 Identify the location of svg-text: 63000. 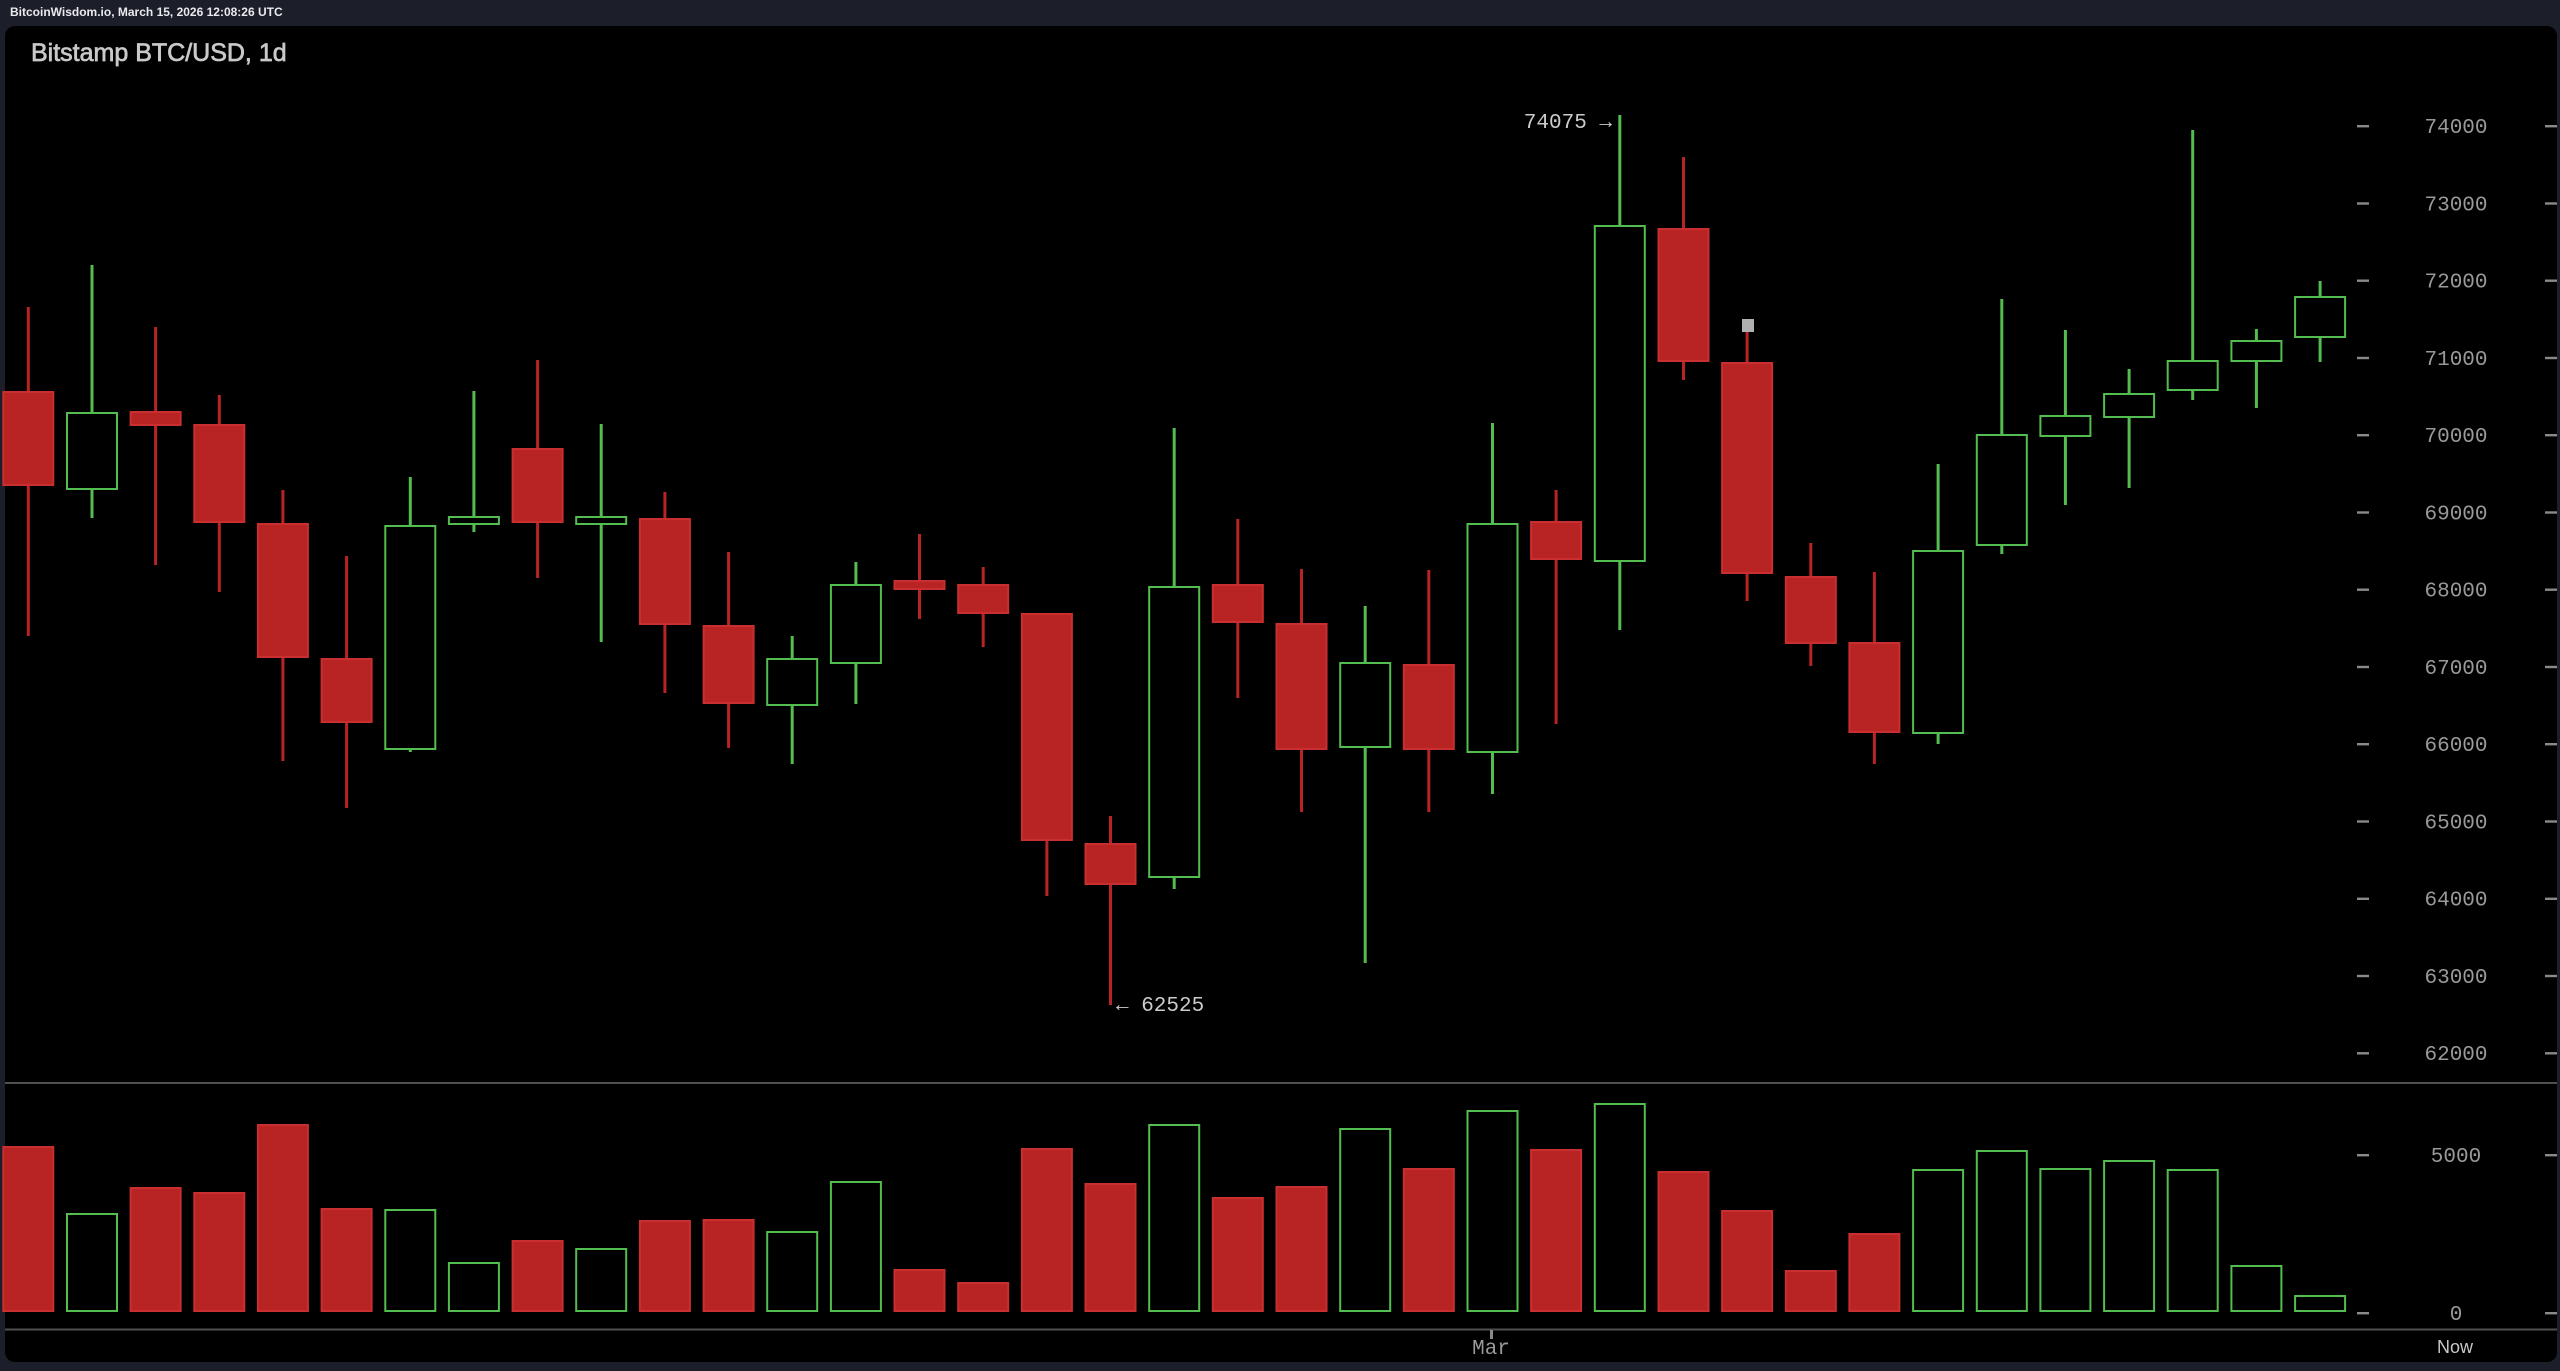
(2455, 978).